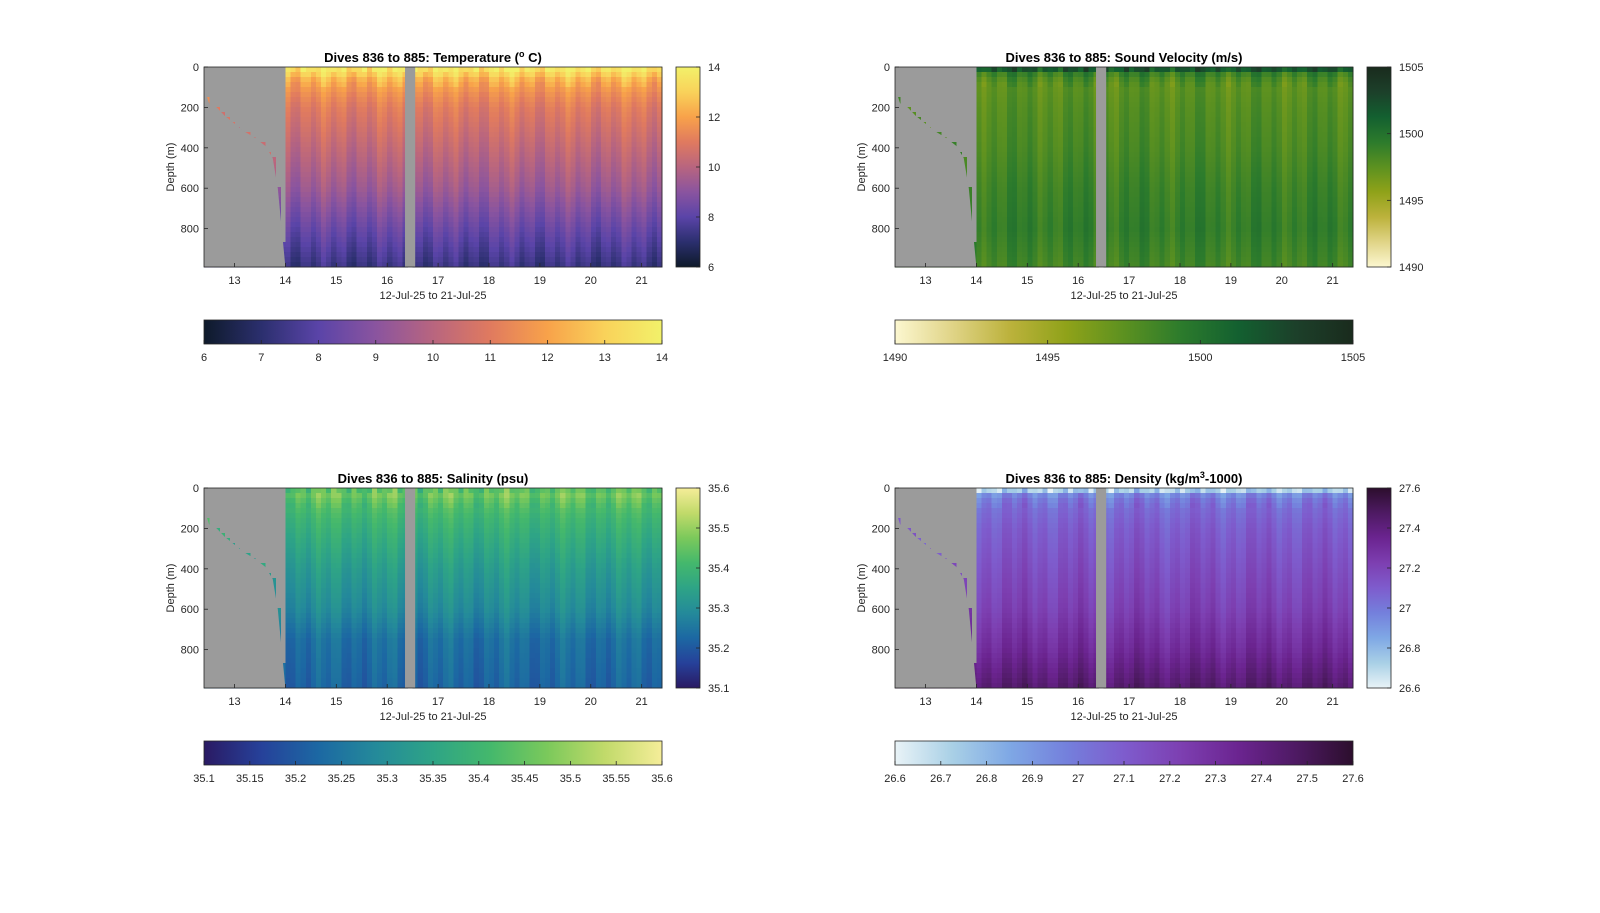 The image size is (1600, 913). I want to click on y-tick-label: 800, so click(190, 230).